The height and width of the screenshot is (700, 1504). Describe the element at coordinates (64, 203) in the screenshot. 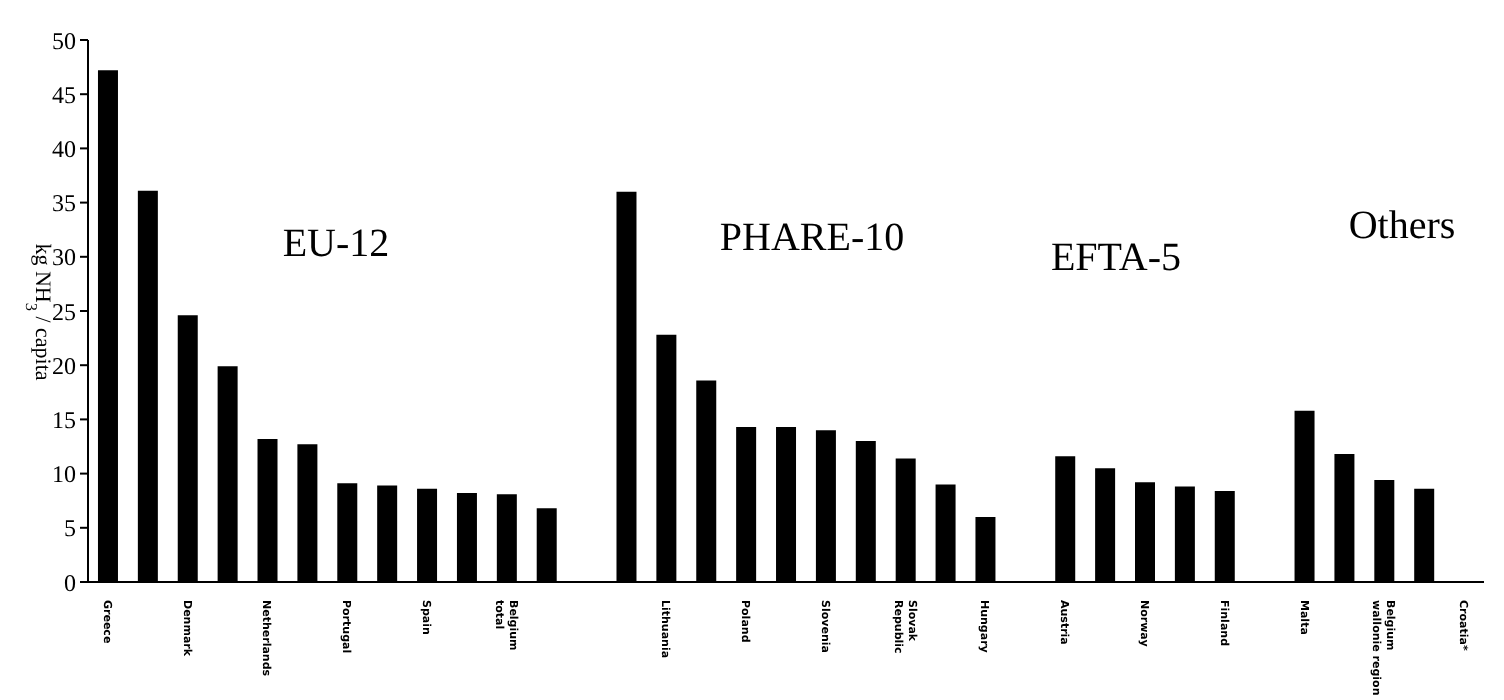

I see `y-tick-label: 35` at that location.